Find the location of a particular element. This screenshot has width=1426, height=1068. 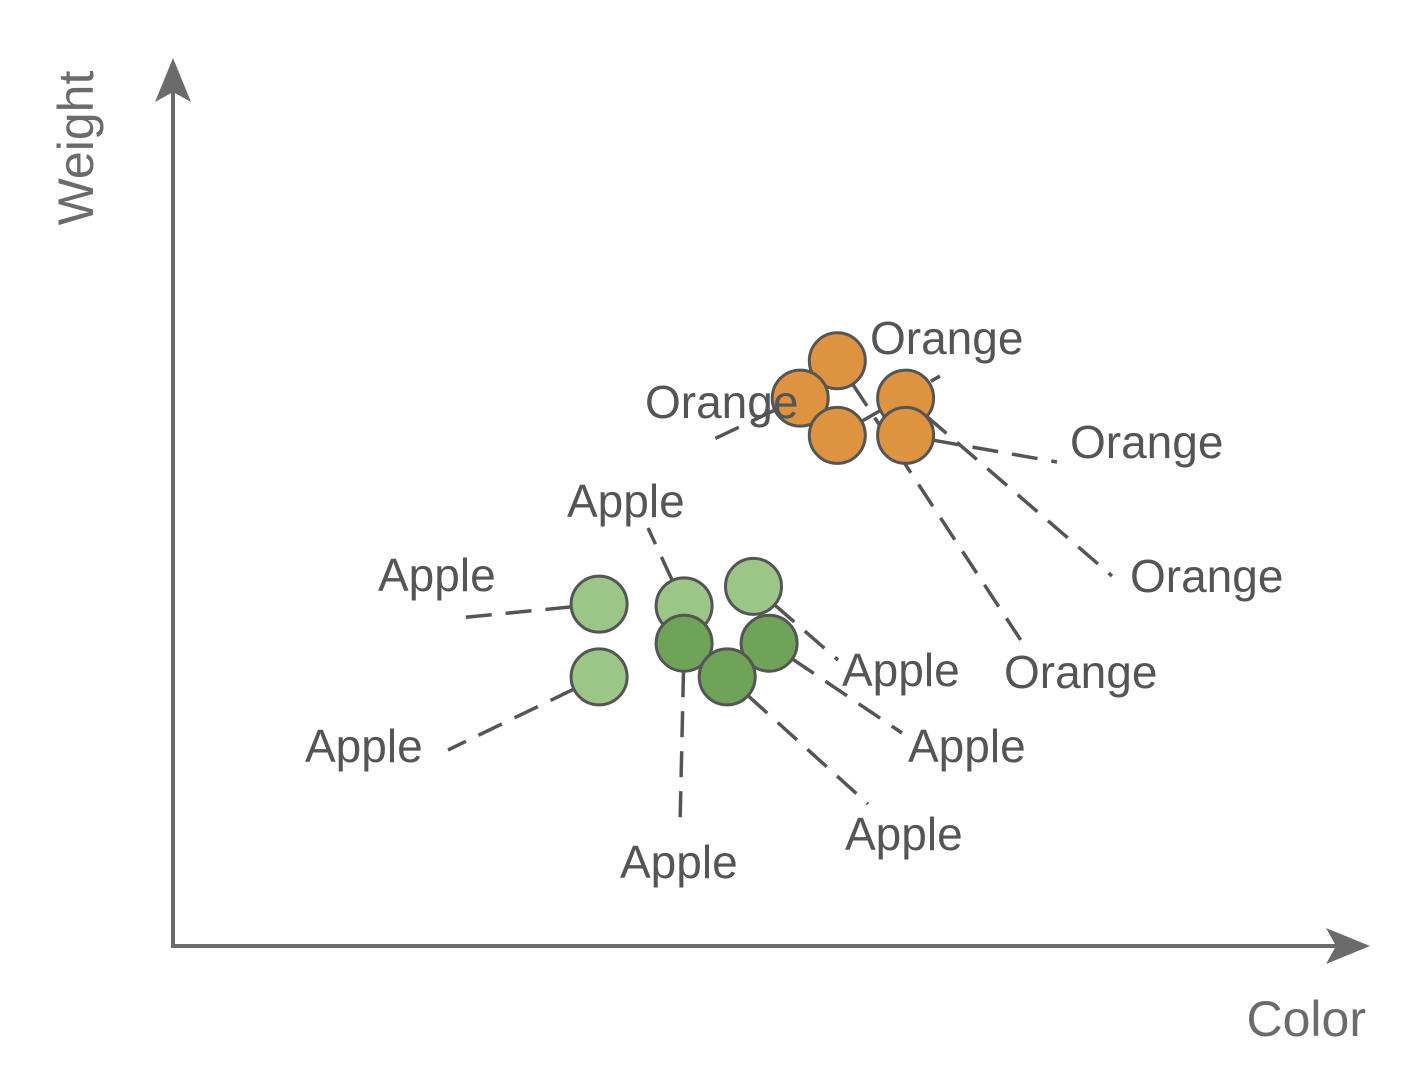

data-points is located at coordinates (752, 519).